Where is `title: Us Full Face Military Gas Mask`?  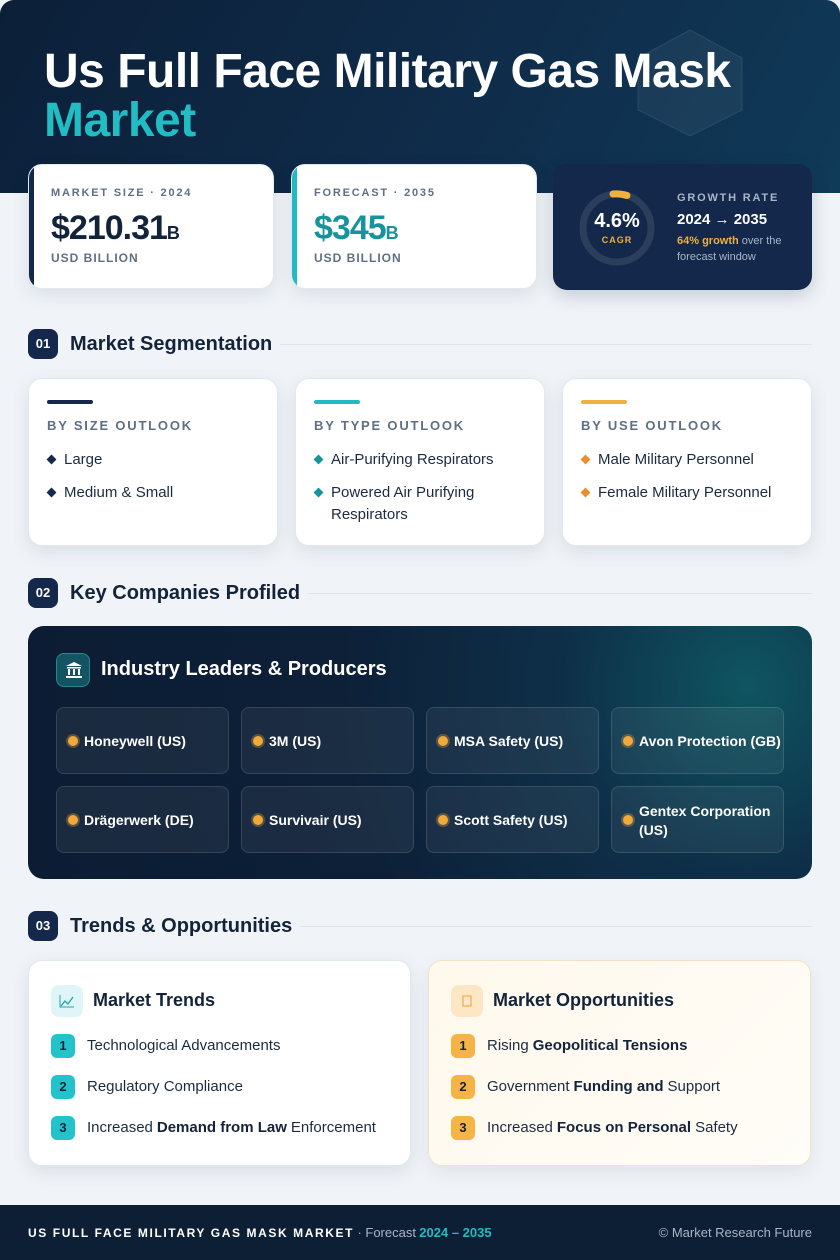 title: Us Full Face Military Gas Mask is located at coordinates (387, 71).